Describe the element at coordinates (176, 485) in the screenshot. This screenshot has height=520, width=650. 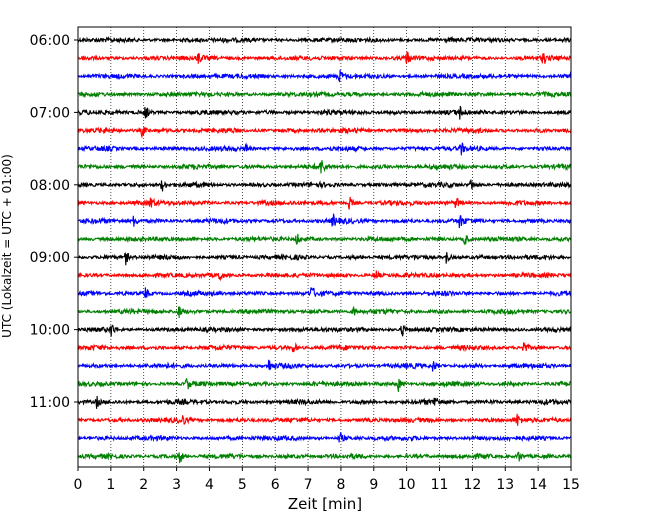
I see `x-tick-label: 3` at that location.